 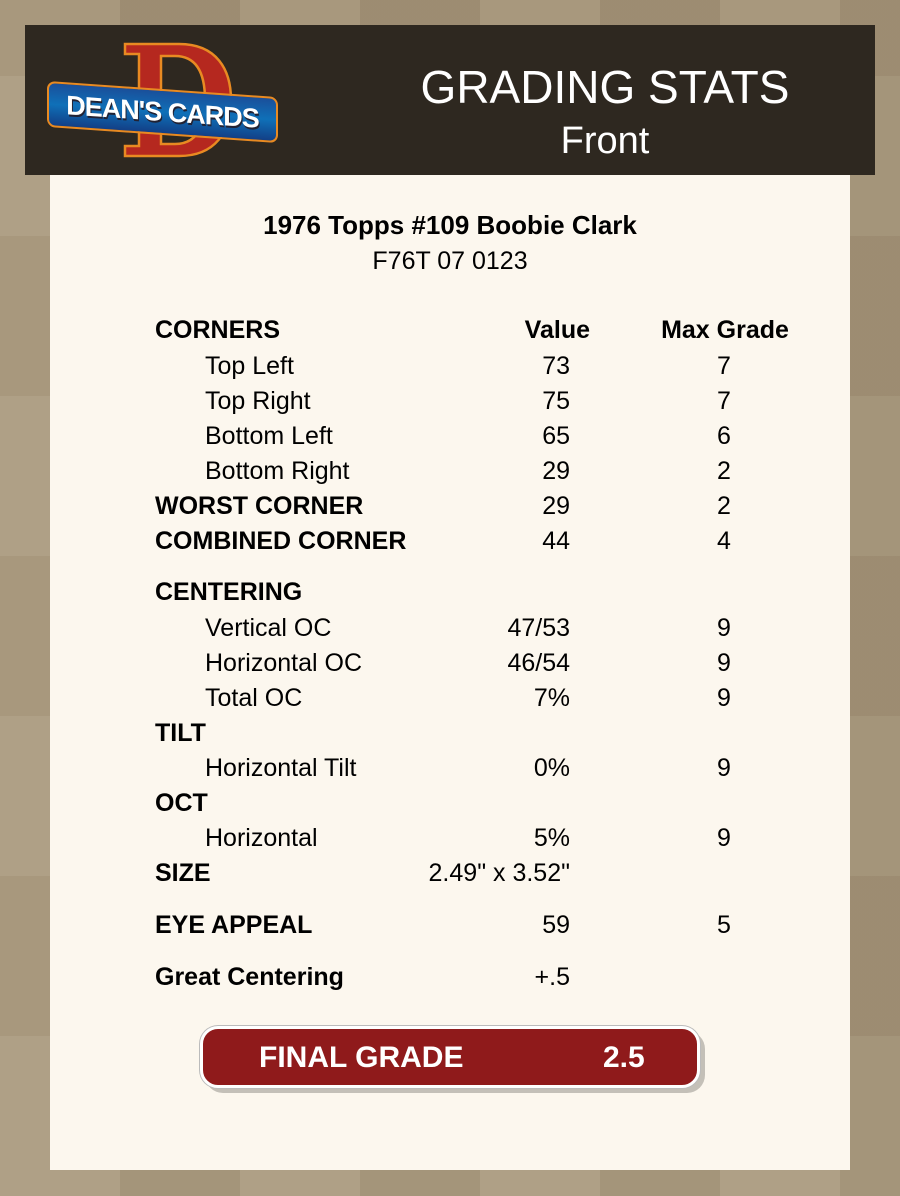 What do you see at coordinates (450, 225) in the screenshot?
I see `card-name: 1976 Topps #109 Boobie Clark` at bounding box center [450, 225].